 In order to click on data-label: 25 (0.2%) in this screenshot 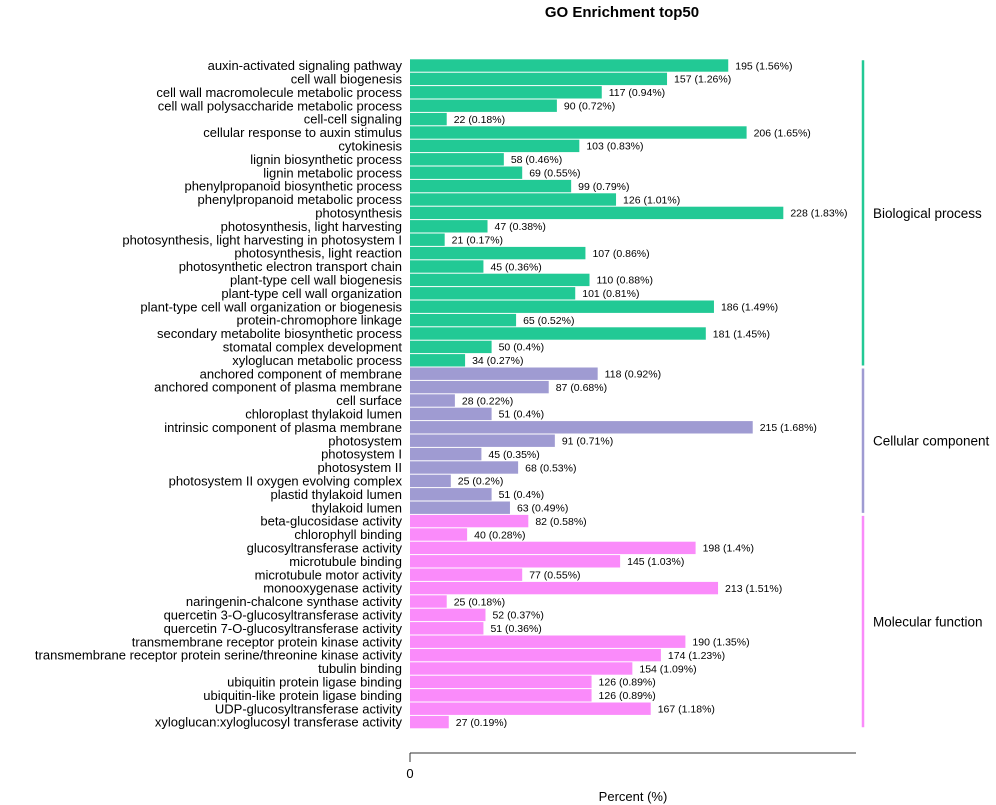, I will do `click(481, 482)`.